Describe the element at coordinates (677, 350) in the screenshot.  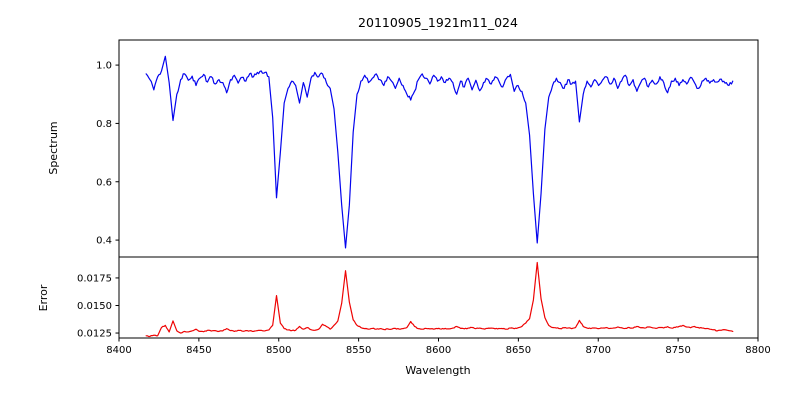
I see `x-tick-label: 8750` at that location.